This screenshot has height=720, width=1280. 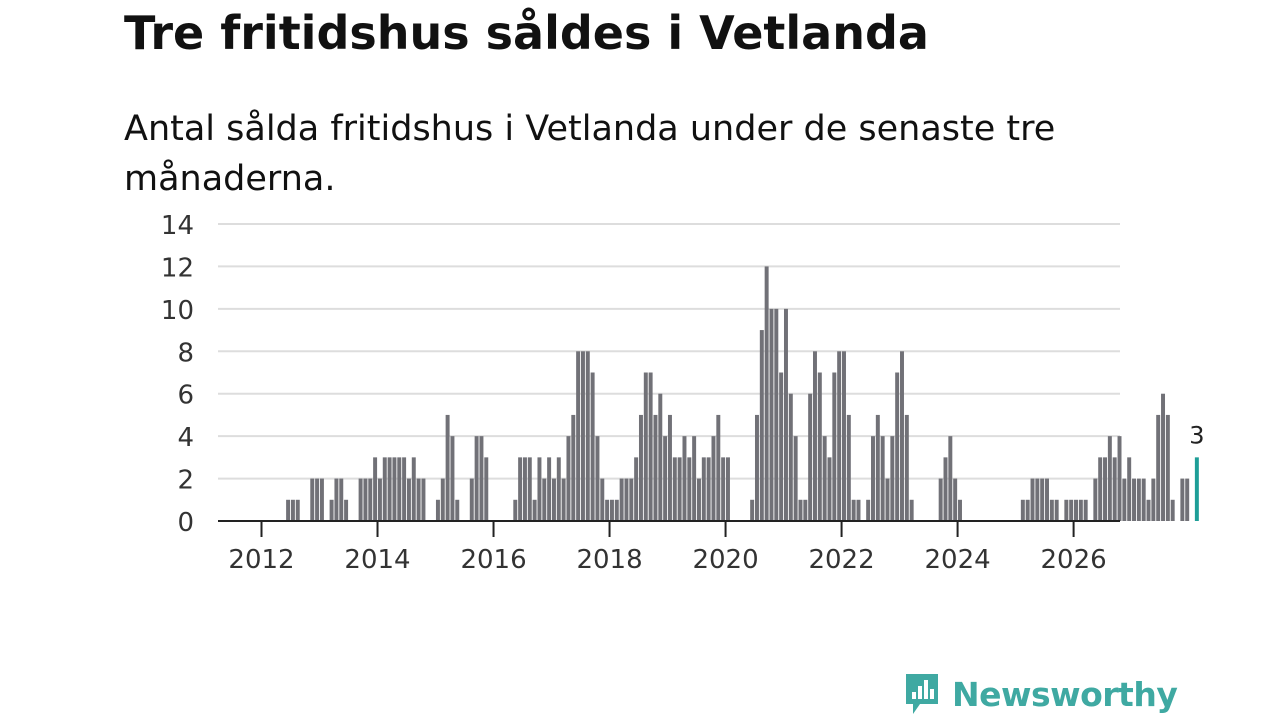 I want to click on x-tick-label: 2022, so click(x=841, y=560).